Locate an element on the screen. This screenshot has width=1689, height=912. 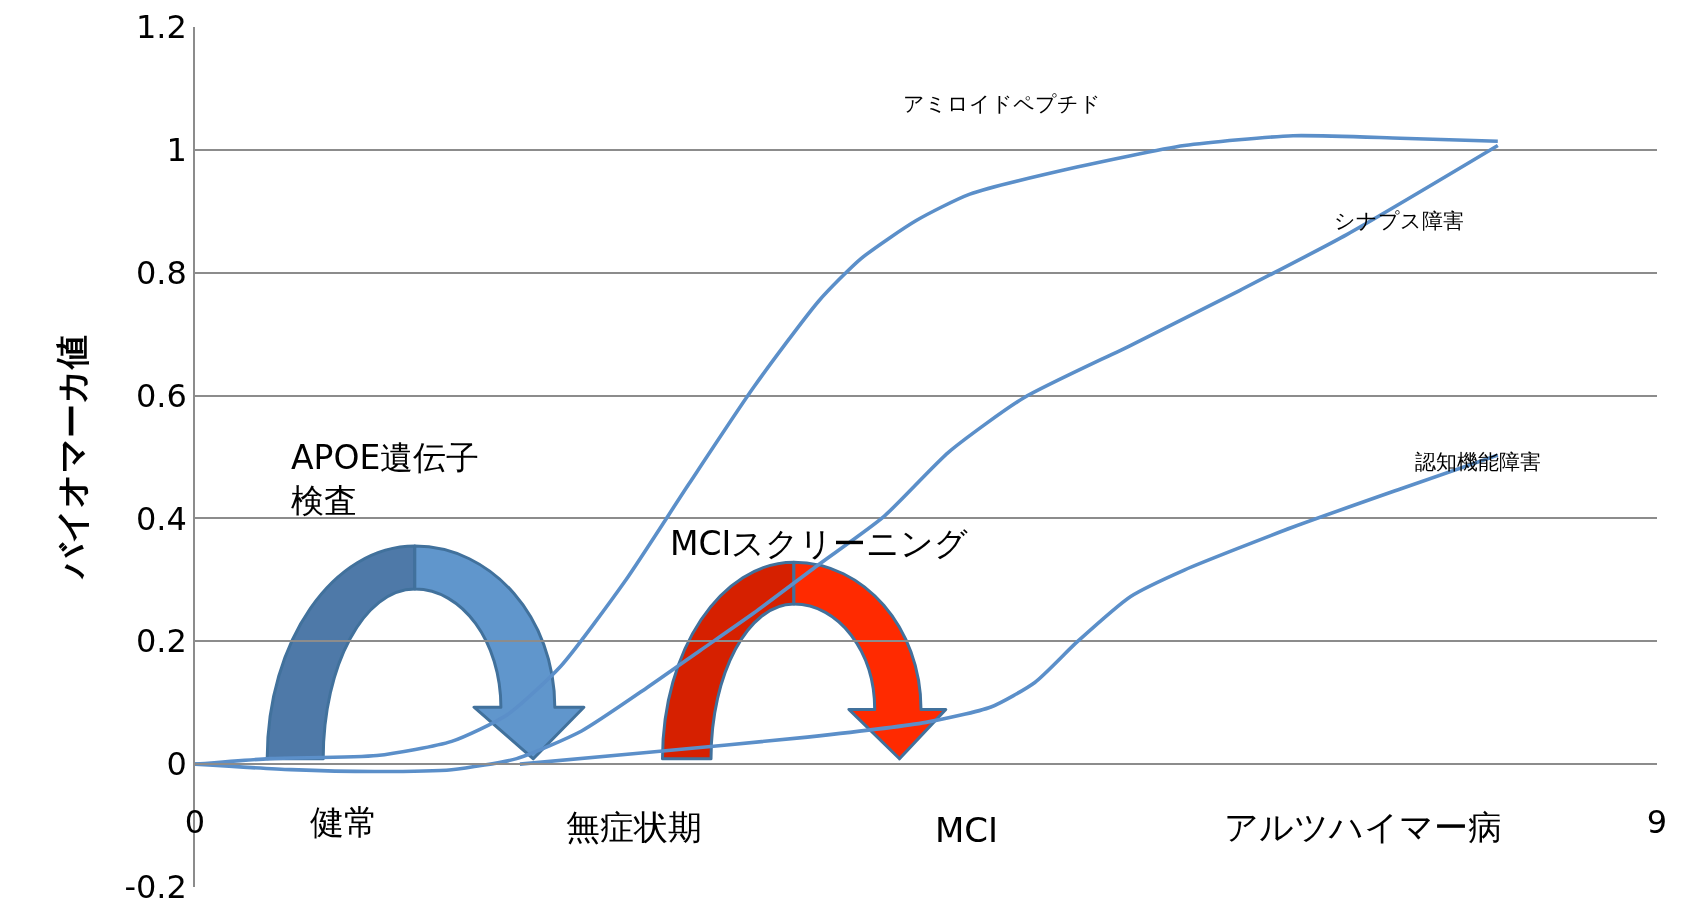
annotation: アルツハイマー病 is located at coordinates (1363, 827).